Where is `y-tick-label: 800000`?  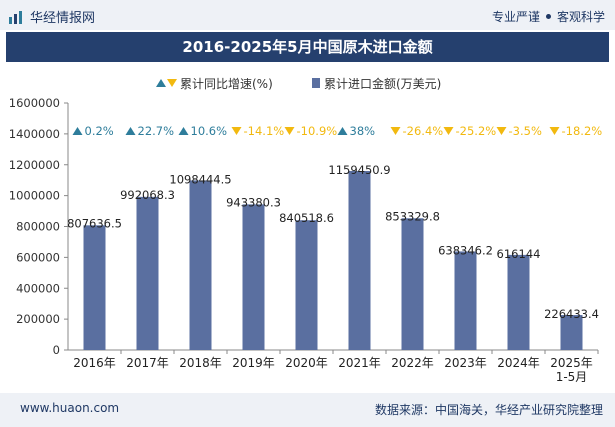 y-tick-label: 800000 is located at coordinates (38, 227).